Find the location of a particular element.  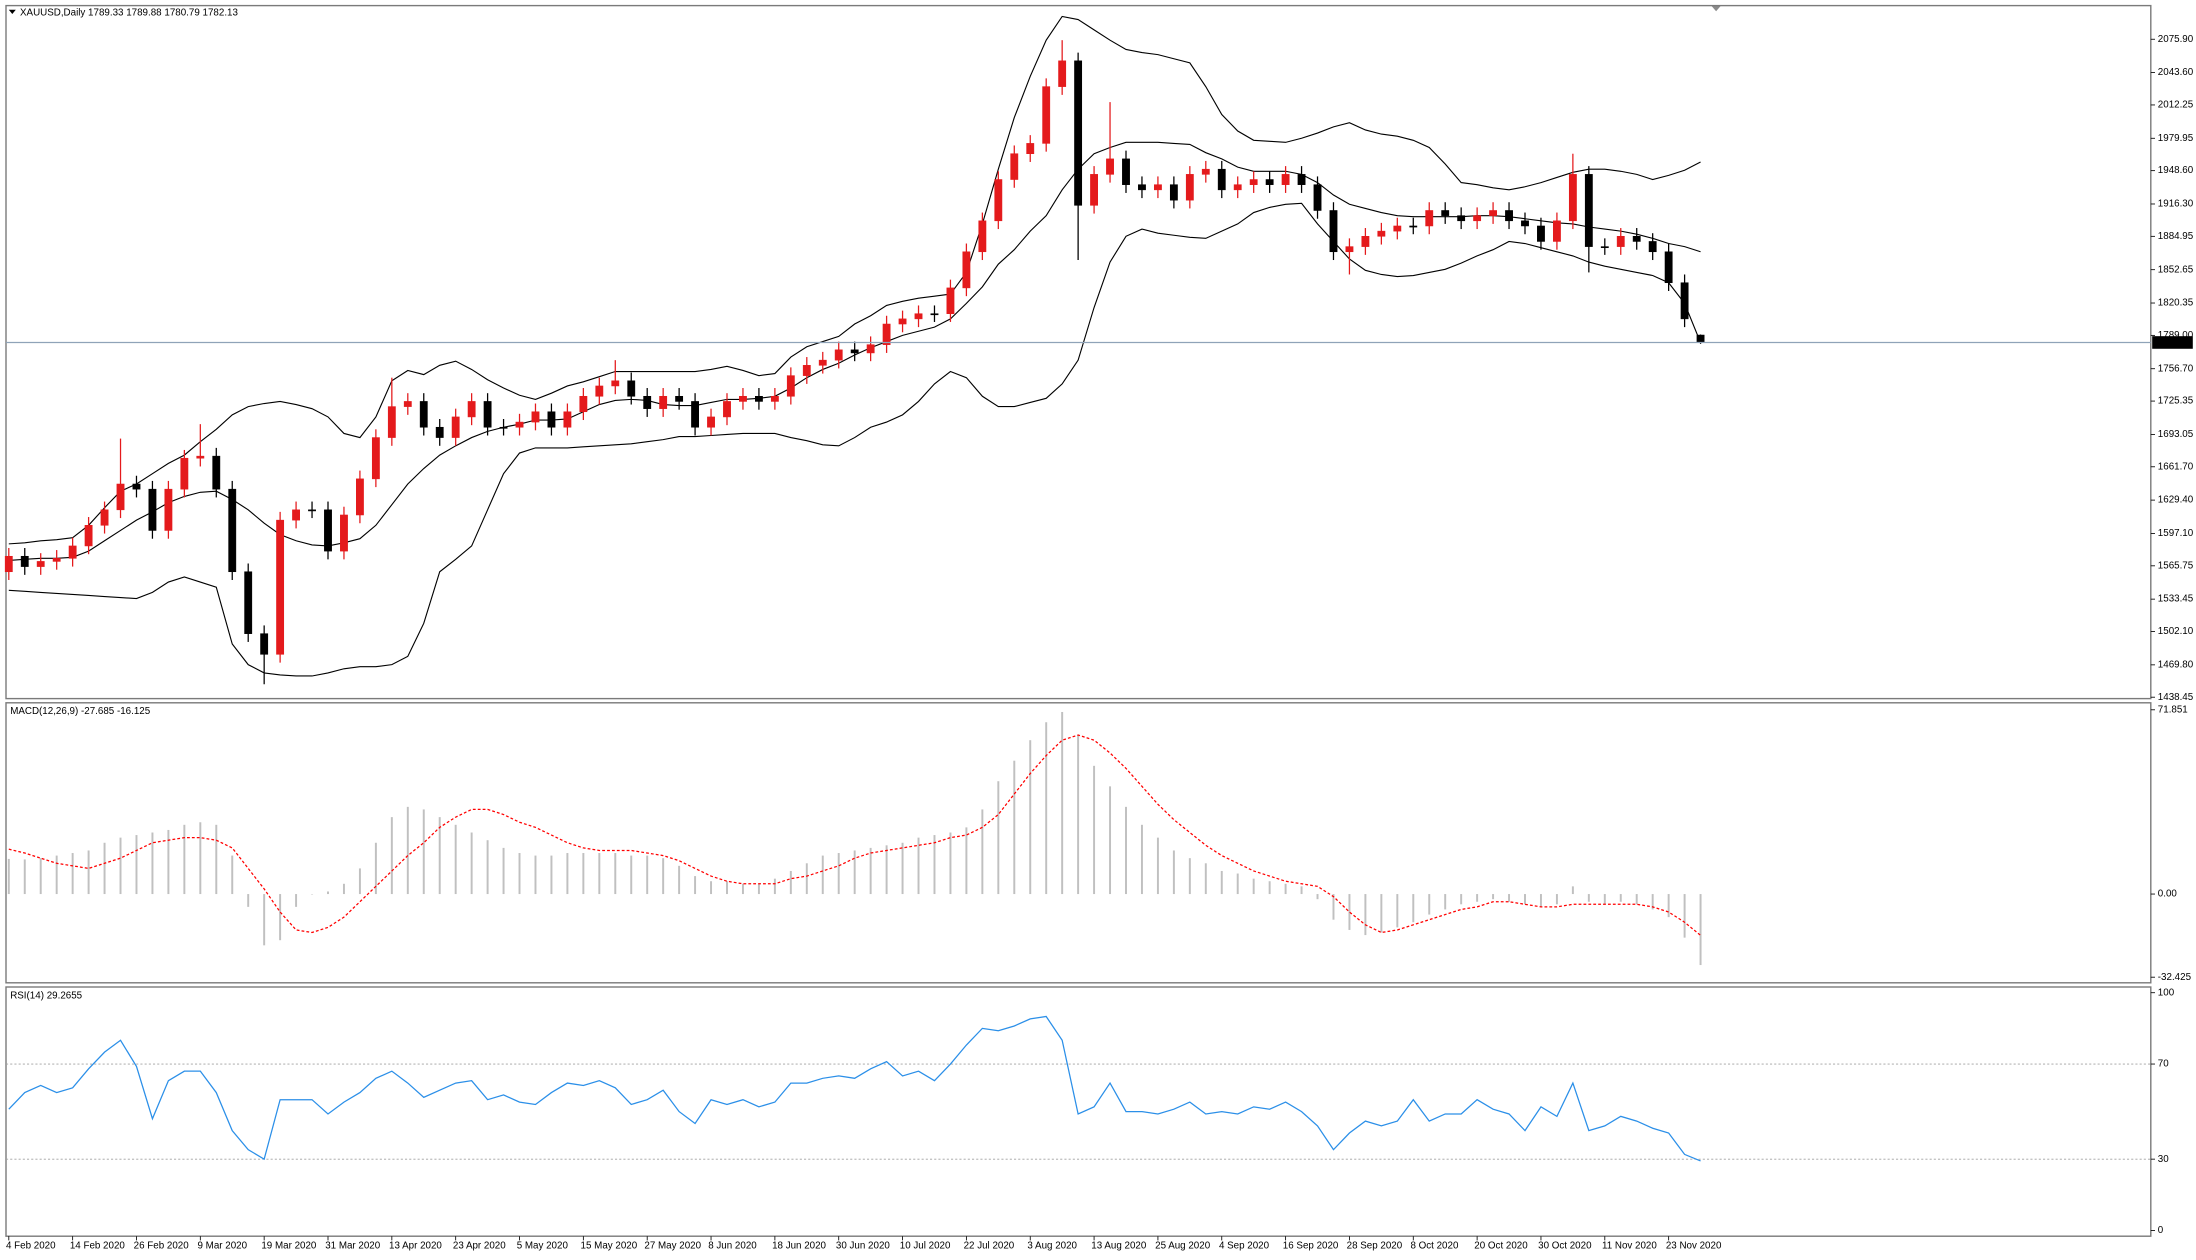

x-tick-label: 8 Oct 2020 is located at coordinates (1434, 1246).